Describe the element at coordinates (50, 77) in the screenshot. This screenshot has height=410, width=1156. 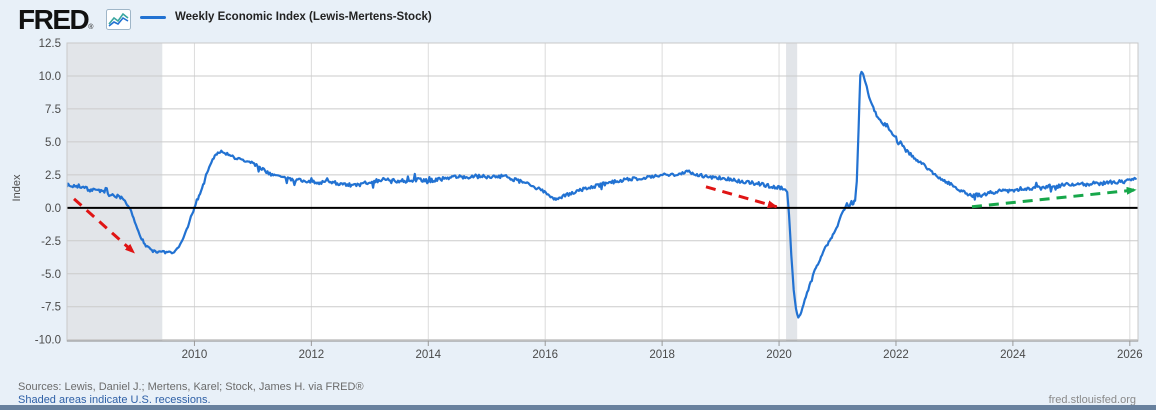
I see `y-tick-label: 10.0` at that location.